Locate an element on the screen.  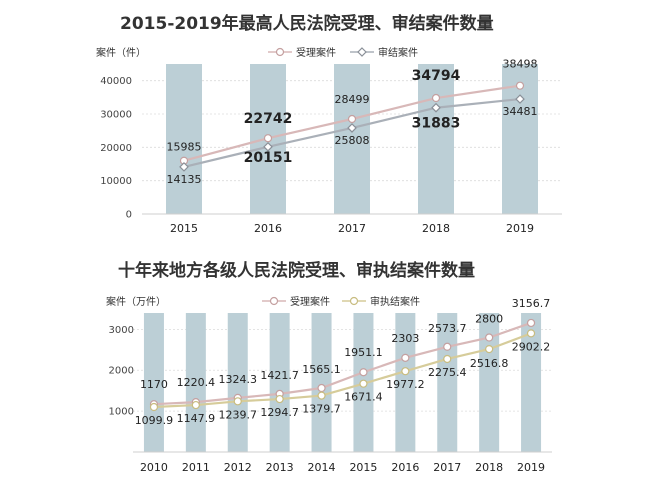
chart1-series-2-data-label: 20151 is located at coordinates (268, 158).